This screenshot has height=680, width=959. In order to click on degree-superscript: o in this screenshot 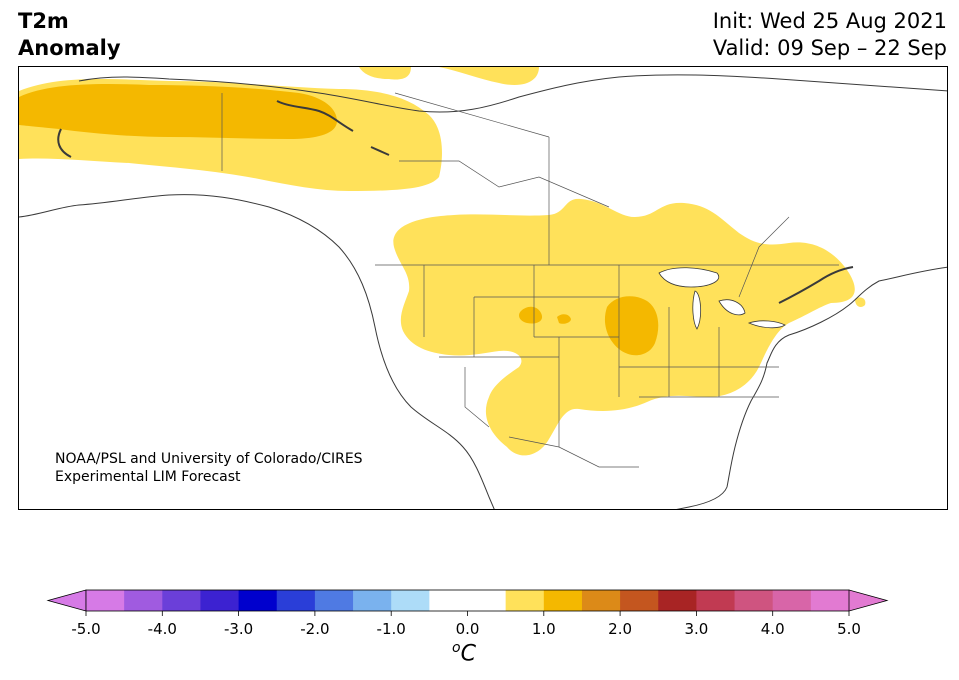, I will do `click(456, 648)`.